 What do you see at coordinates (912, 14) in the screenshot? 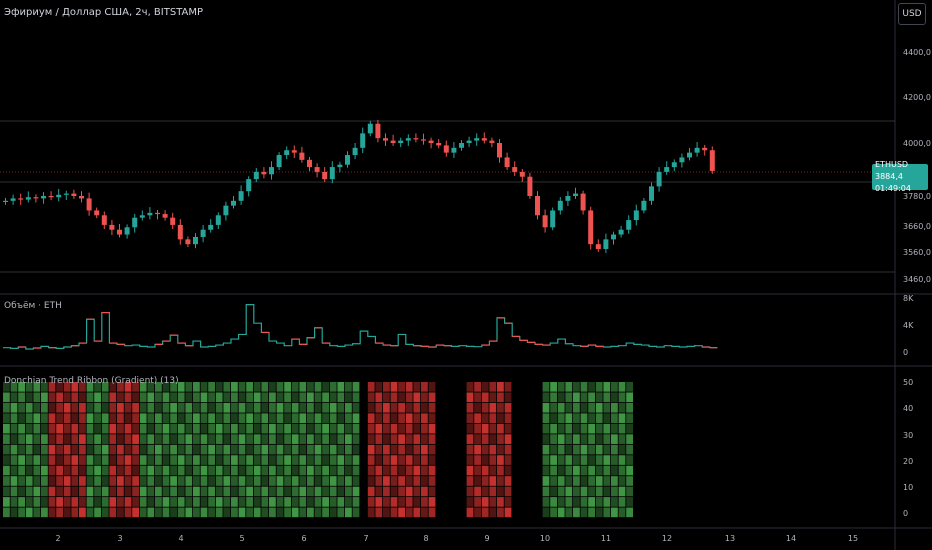
I see `currency-selector: USD` at bounding box center [912, 14].